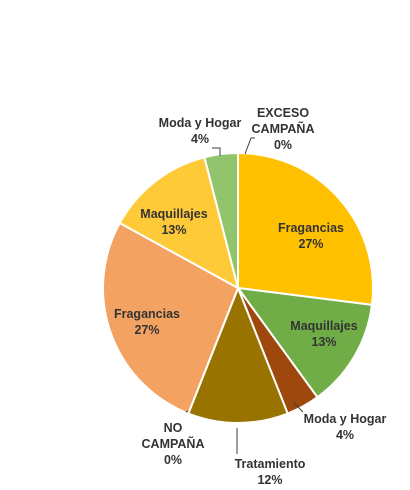 The width and height of the screenshot is (410, 490). What do you see at coordinates (173, 222) in the screenshot?
I see `slice-label-6: Maquillajes 13%` at bounding box center [173, 222].